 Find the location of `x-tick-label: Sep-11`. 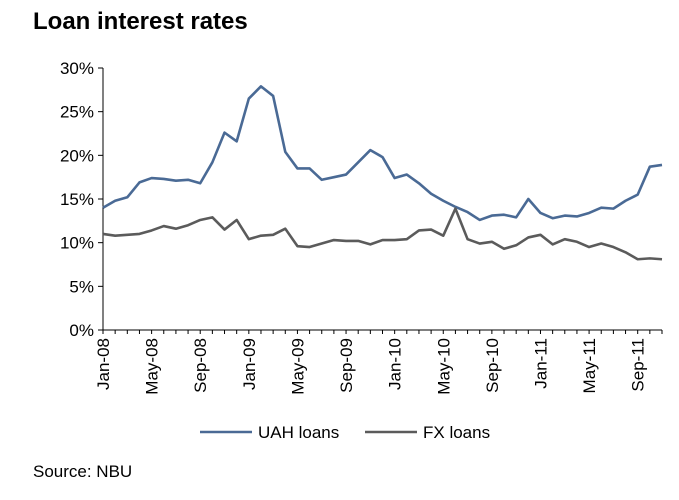

x-tick-label: Sep-11 is located at coordinates (638, 365).